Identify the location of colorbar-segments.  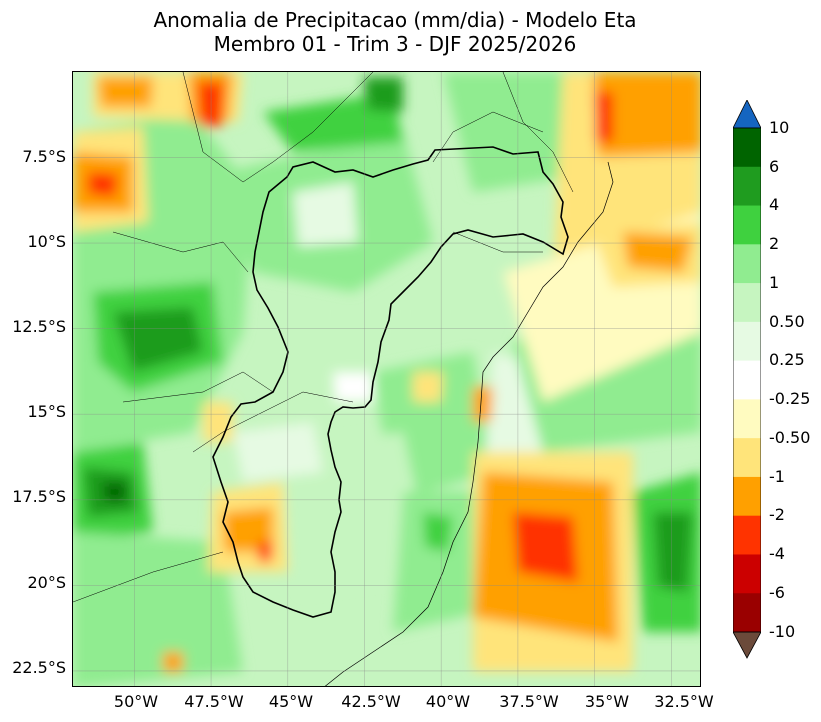
(747, 380).